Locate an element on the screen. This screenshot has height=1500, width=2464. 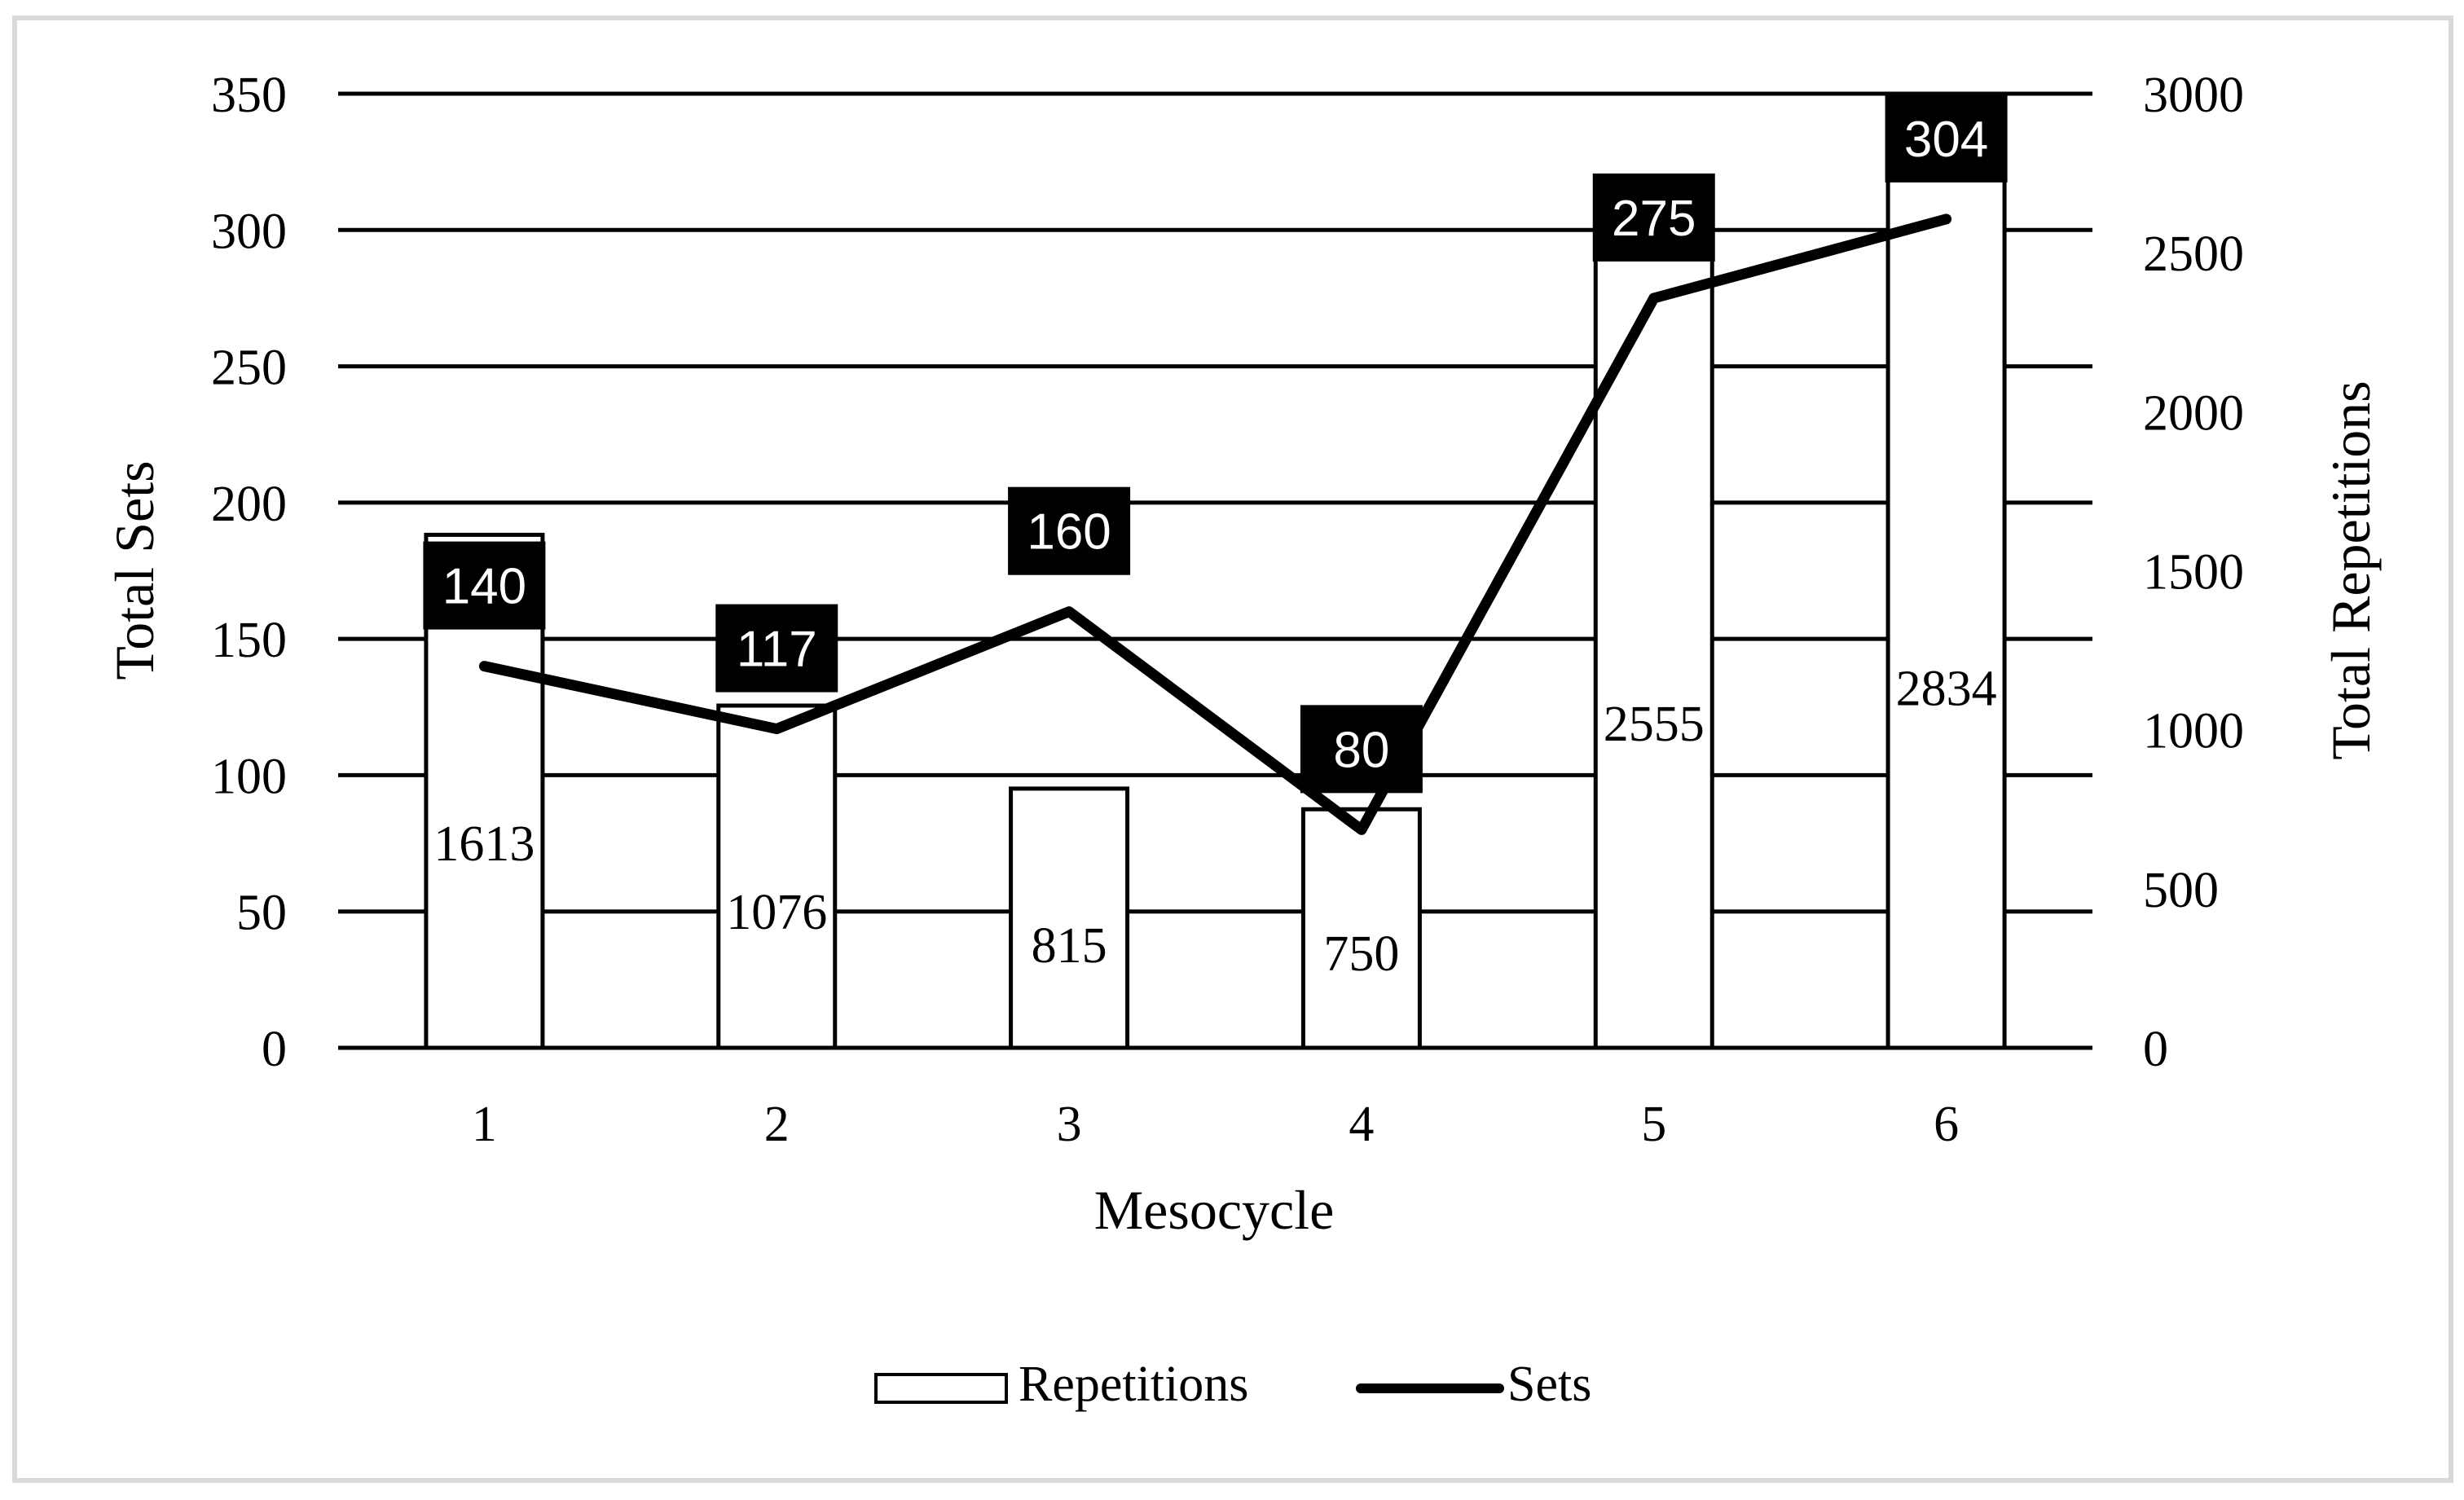
x-tick-label: 5 is located at coordinates (1653, 1124).